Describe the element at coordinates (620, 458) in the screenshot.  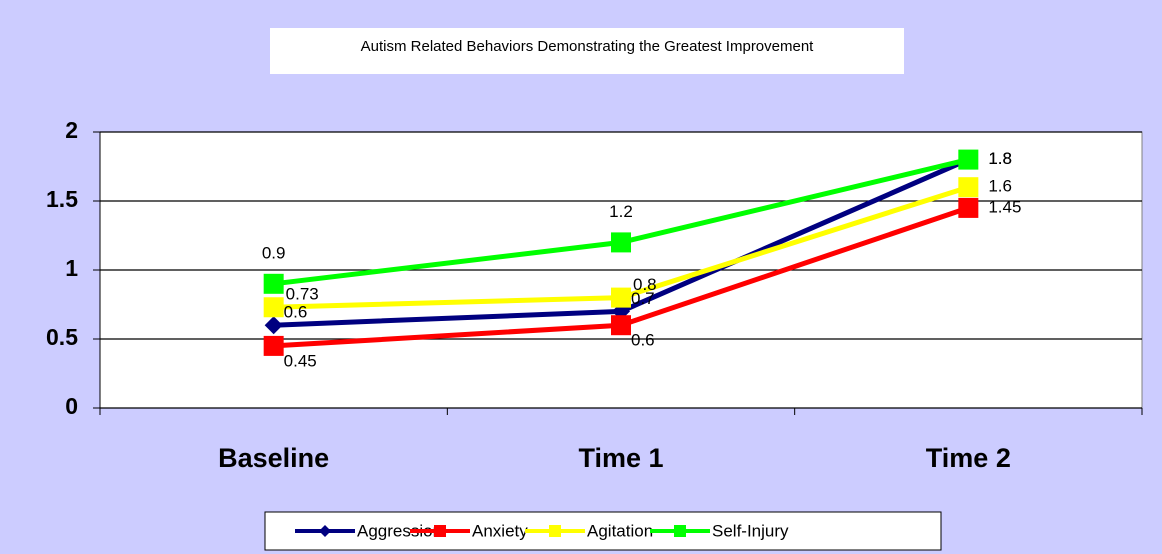
I see `x-tick-label: Time 1` at that location.